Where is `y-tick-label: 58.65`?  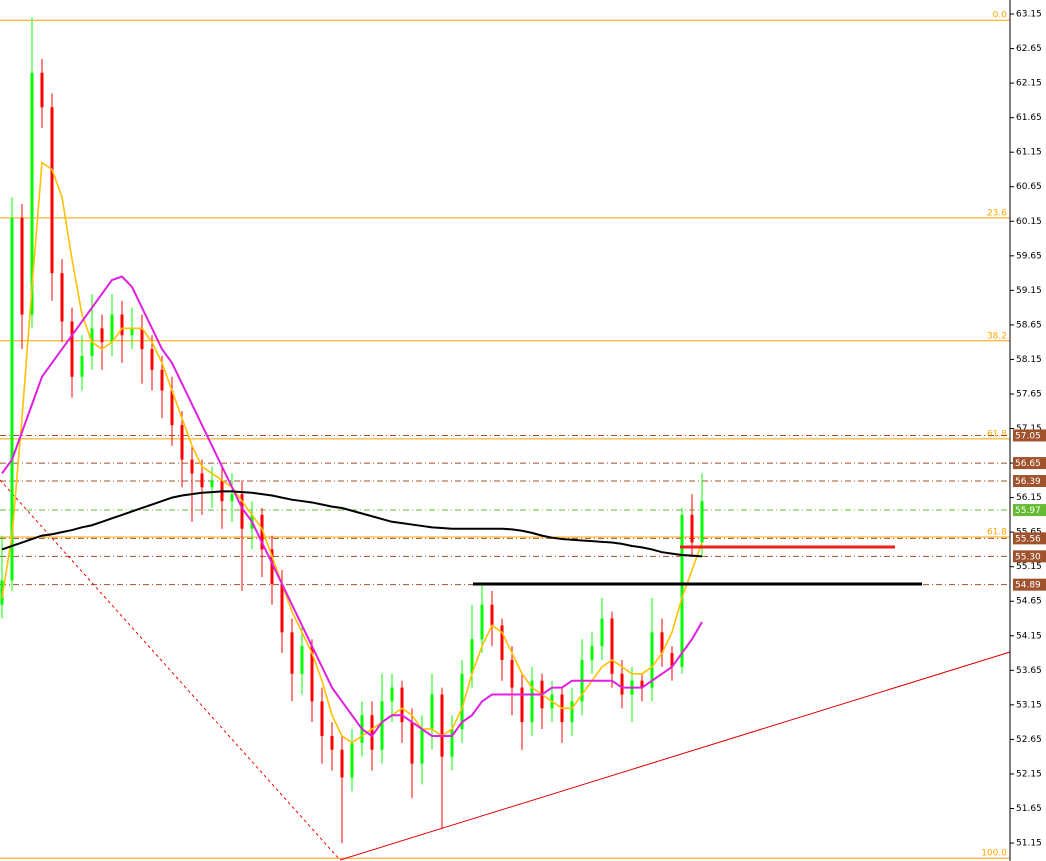 y-tick-label: 58.65 is located at coordinates (1029, 325).